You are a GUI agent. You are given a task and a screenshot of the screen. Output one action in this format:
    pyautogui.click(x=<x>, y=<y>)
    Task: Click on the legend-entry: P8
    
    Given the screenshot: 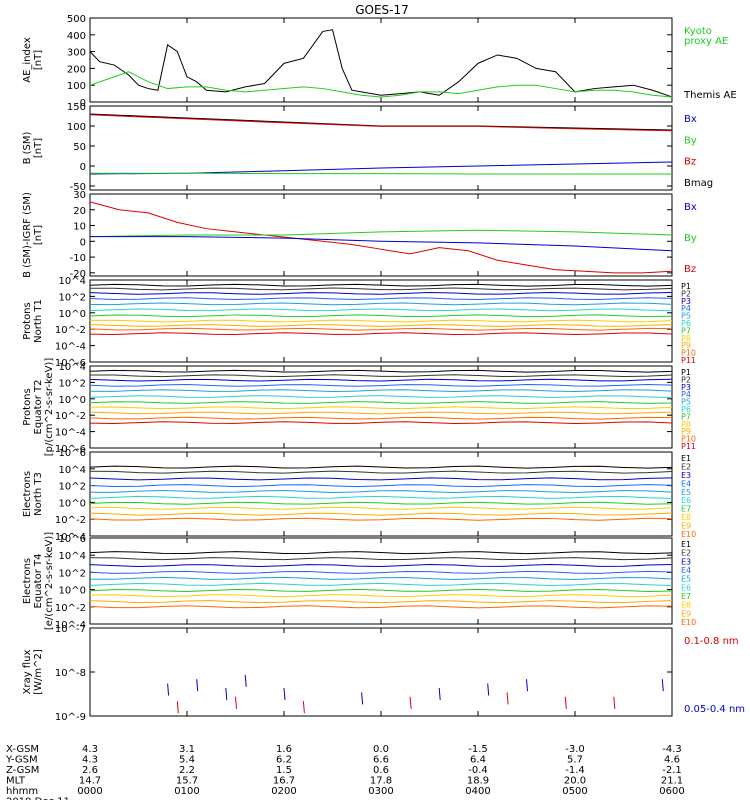 What is the action you would take?
    pyautogui.click(x=686, y=338)
    